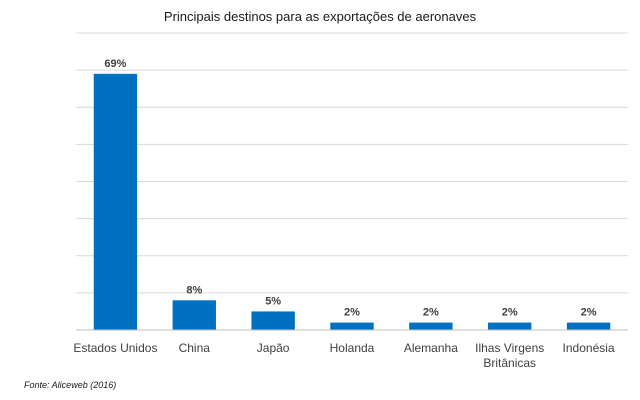 Image resolution: width=640 pixels, height=400 pixels. What do you see at coordinates (194, 290) in the screenshot?
I see `data-label: 8%` at bounding box center [194, 290].